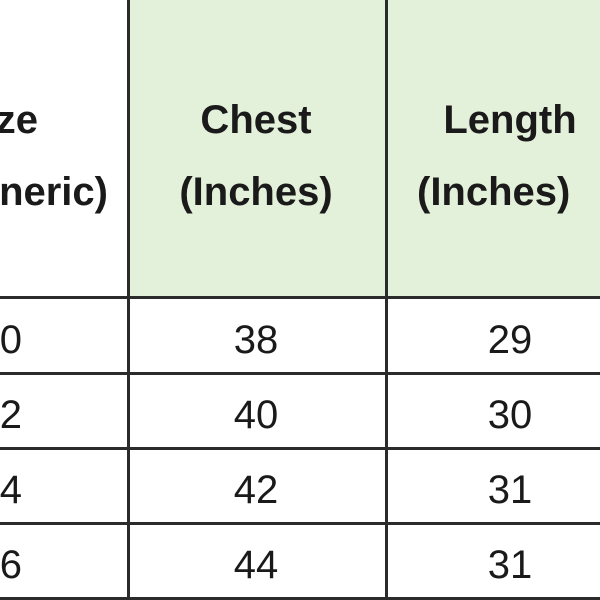 This screenshot has height=600, width=600. I want to click on cell-chest: 44, so click(256, 565).